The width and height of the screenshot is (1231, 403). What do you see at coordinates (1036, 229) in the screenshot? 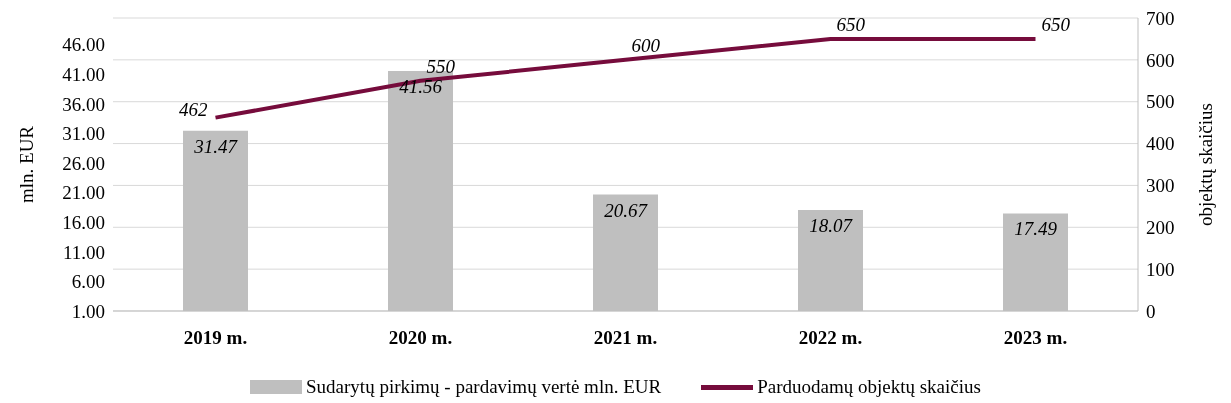
I see `data-label: 17.49` at bounding box center [1036, 229].